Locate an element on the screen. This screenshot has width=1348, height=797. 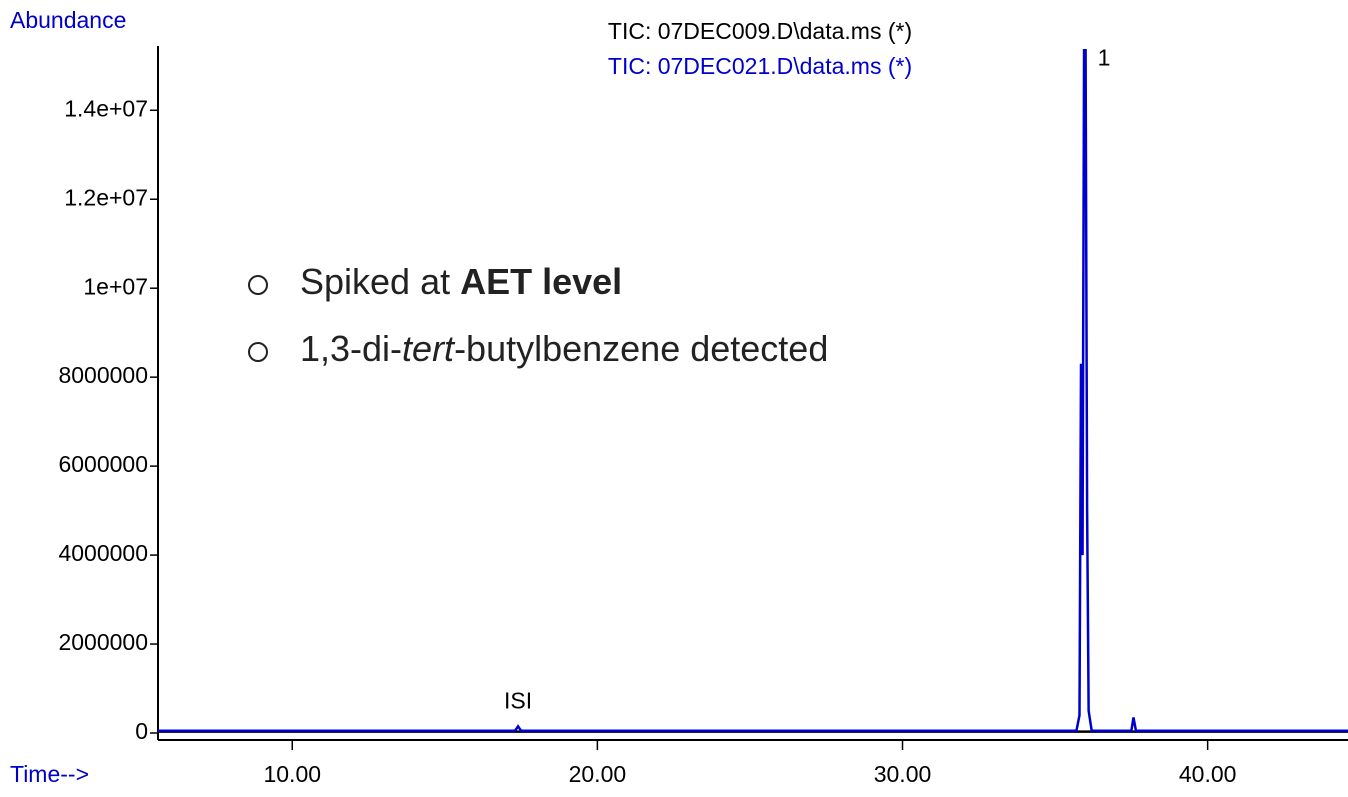
y-tick-label: 8000000 is located at coordinates (103, 375).